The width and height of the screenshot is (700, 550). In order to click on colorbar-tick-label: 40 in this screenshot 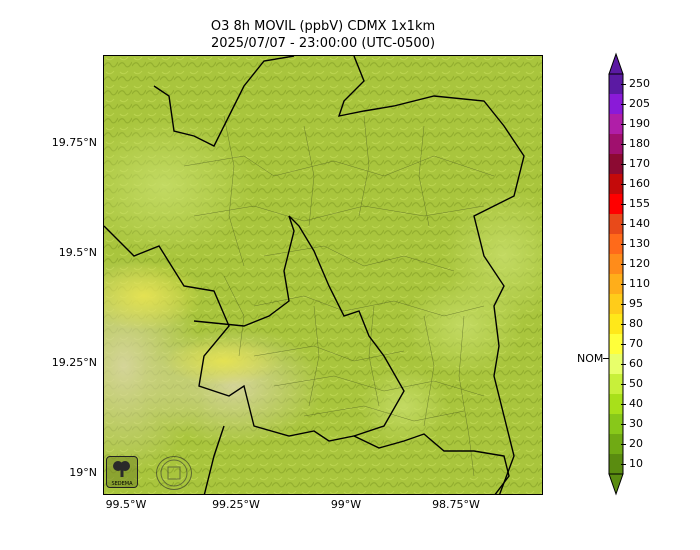, I will do `click(636, 403)`.